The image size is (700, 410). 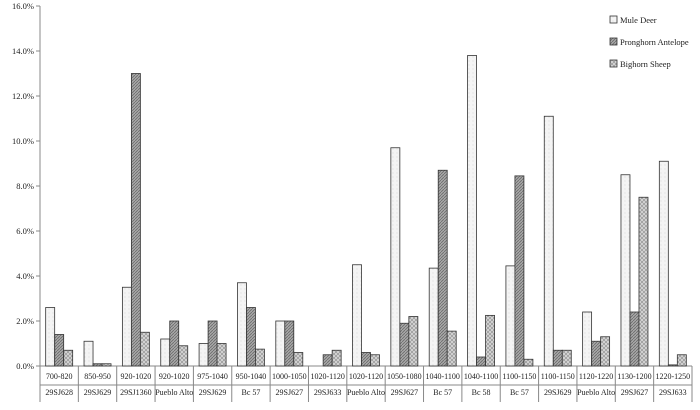 What do you see at coordinates (289, 376) in the screenshot?
I see `x-range-label: 1000-1050` at bounding box center [289, 376].